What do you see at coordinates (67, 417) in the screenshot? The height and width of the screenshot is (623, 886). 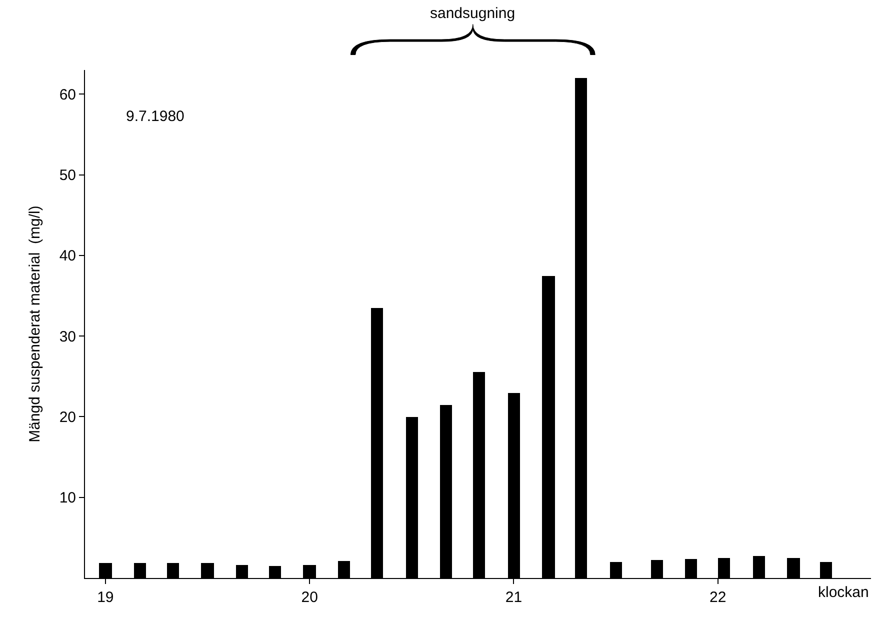 I see `y-tick-label: 20` at bounding box center [67, 417].